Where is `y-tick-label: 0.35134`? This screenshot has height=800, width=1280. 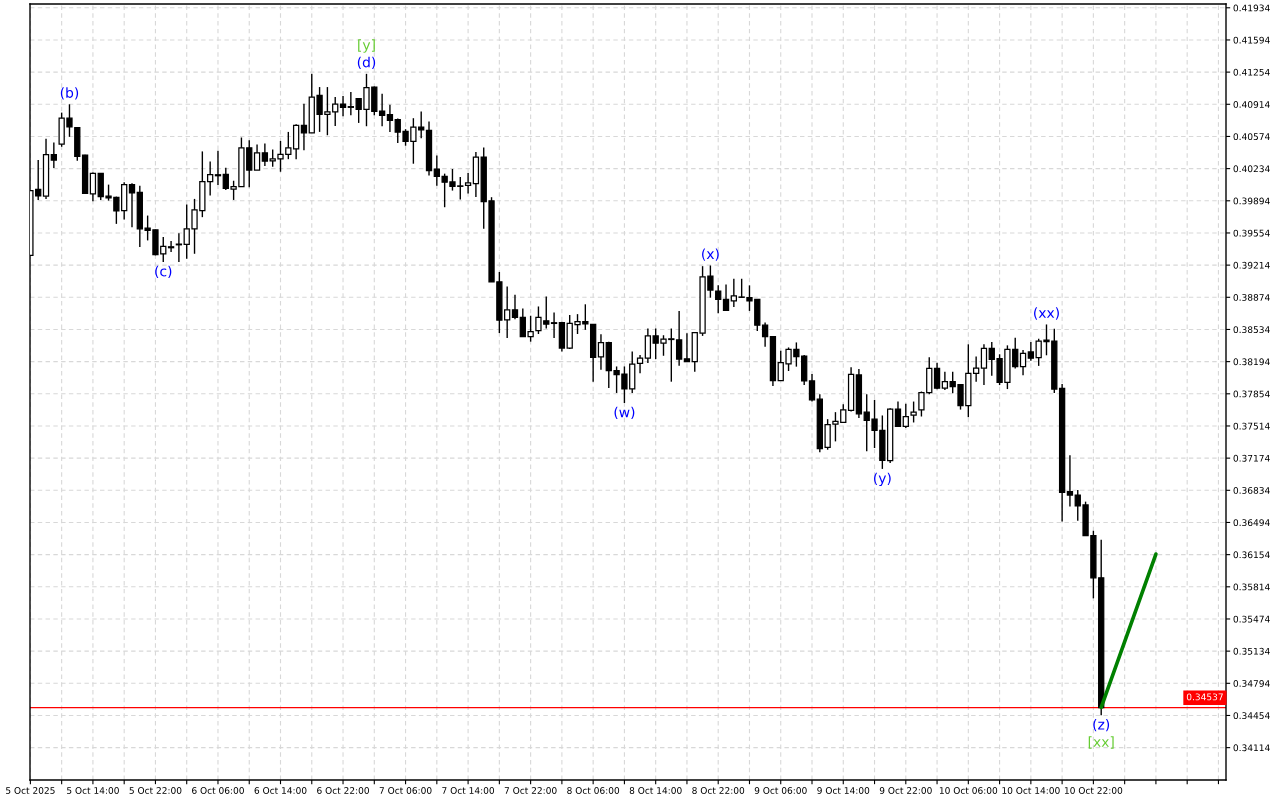 y-tick-label: 0.35134 is located at coordinates (1251, 651).